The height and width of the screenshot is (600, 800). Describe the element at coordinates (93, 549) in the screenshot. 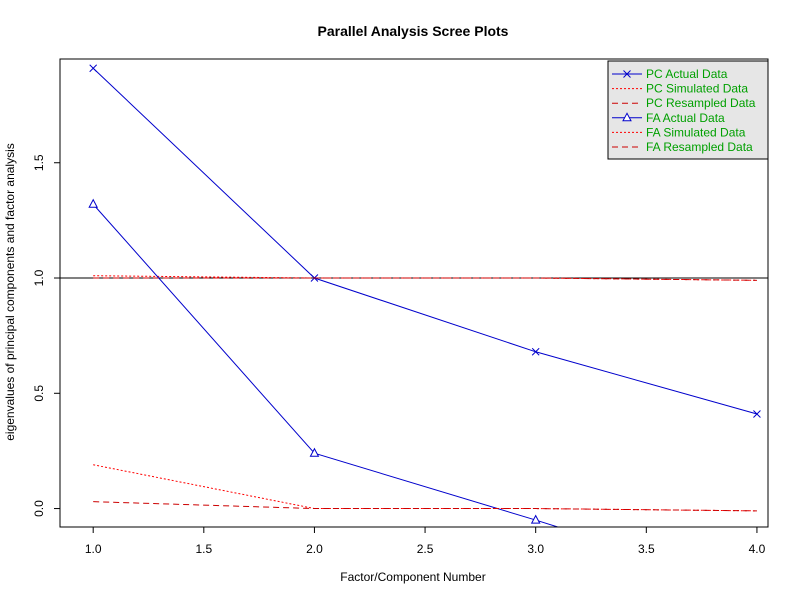

I see `x-tick-label: 1.0` at that location.